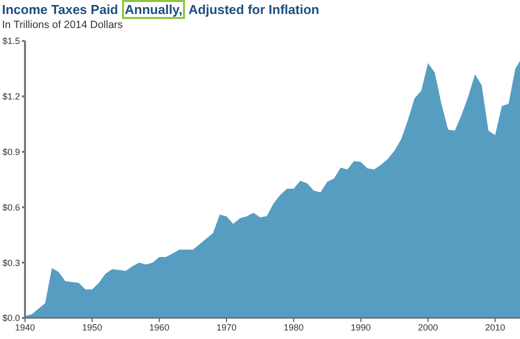 Image resolution: width=520 pixels, height=339 pixels. Describe the element at coordinates (25, 327) in the screenshot. I see `x-tick-label: 1940` at that location.